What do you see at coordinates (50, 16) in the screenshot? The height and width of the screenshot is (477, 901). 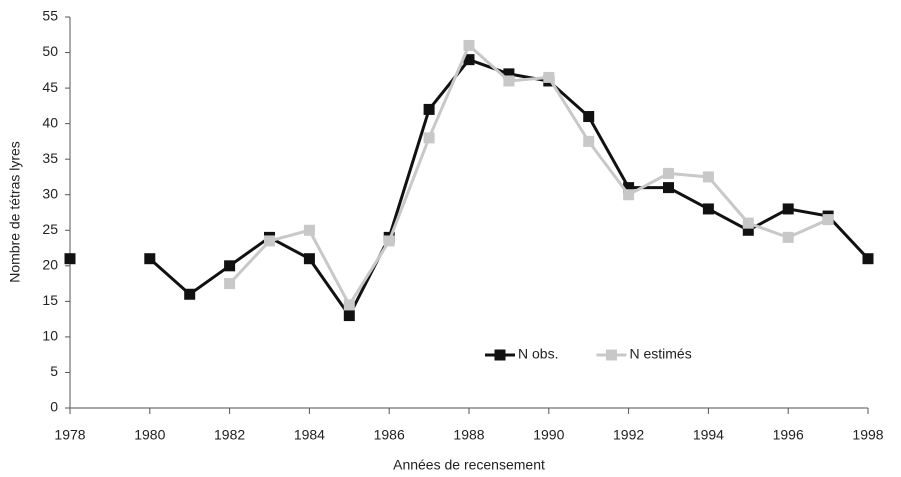 I see `y-tick-label: 55` at bounding box center [50, 16].